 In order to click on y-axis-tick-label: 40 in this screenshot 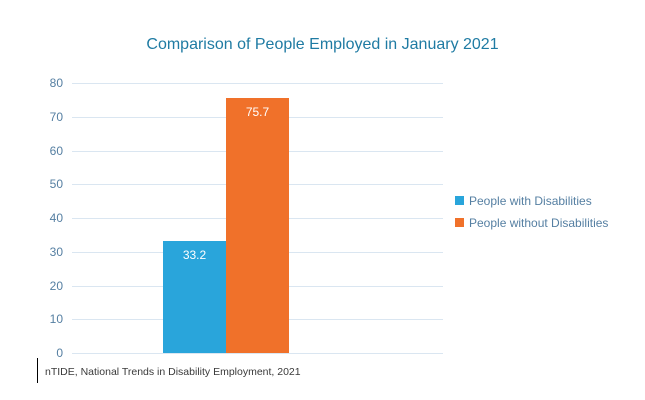, I will do `click(56, 218)`.